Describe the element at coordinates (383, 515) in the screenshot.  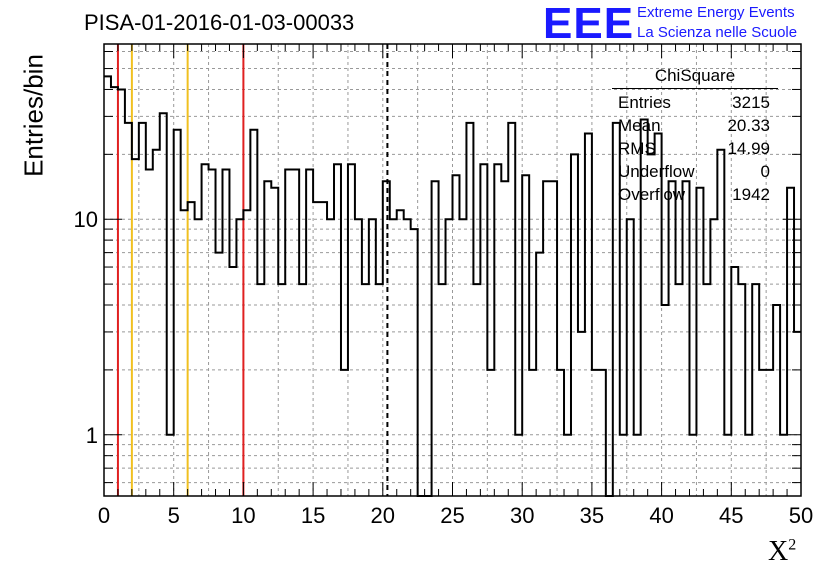
I see `x-tick-label: 20` at that location.